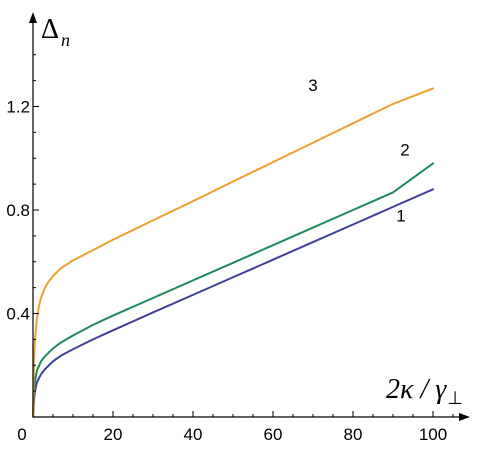  Describe the element at coordinates (65, 40) in the screenshot. I see `y-axis-title-sub: n` at that location.